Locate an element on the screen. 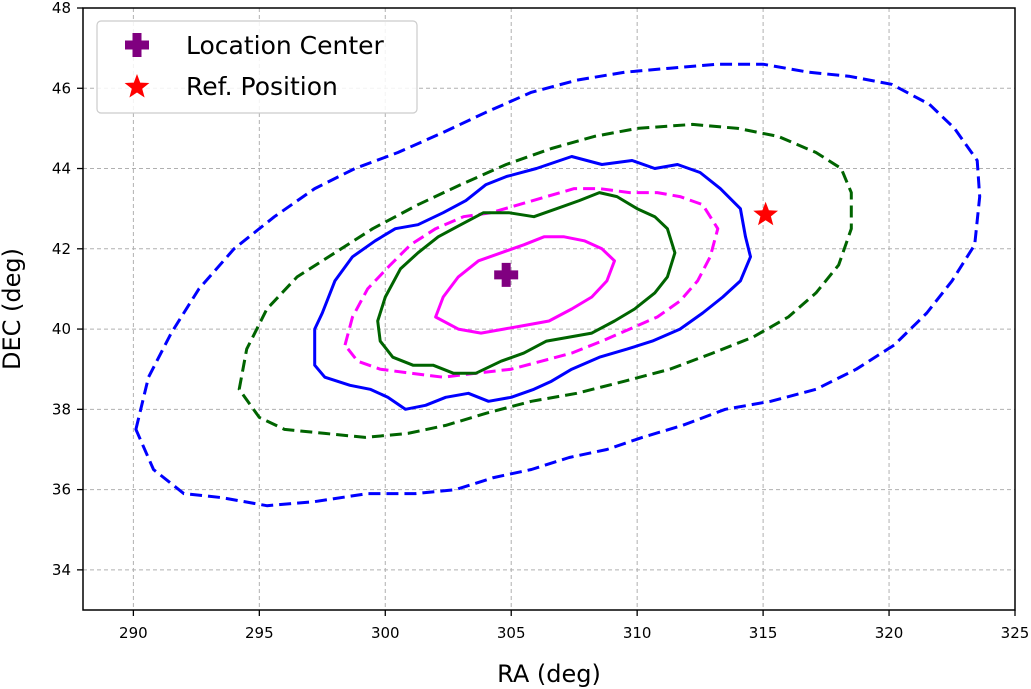 The height and width of the screenshot is (689, 1031). legend-marker-location-center is located at coordinates (137, 45).